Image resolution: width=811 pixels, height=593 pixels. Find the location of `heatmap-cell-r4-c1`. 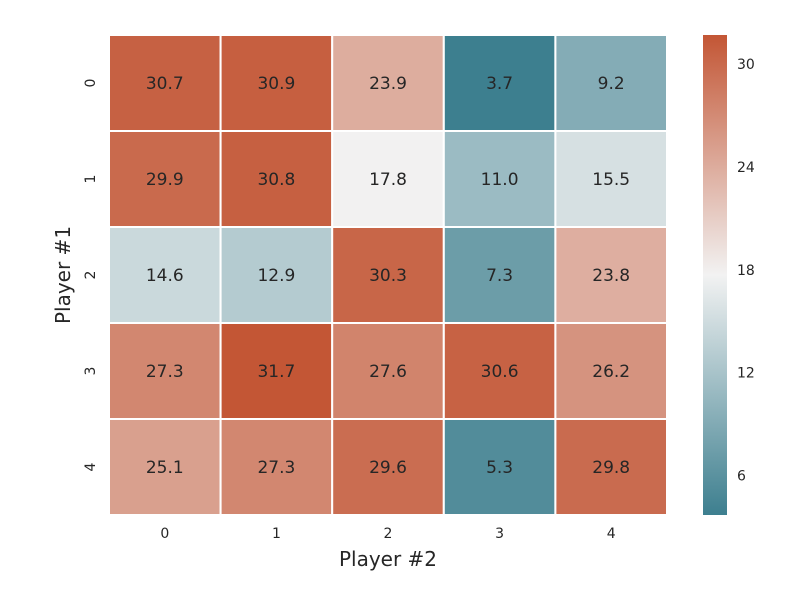

heatmap-cell-r4-c1 is located at coordinates (276, 467).